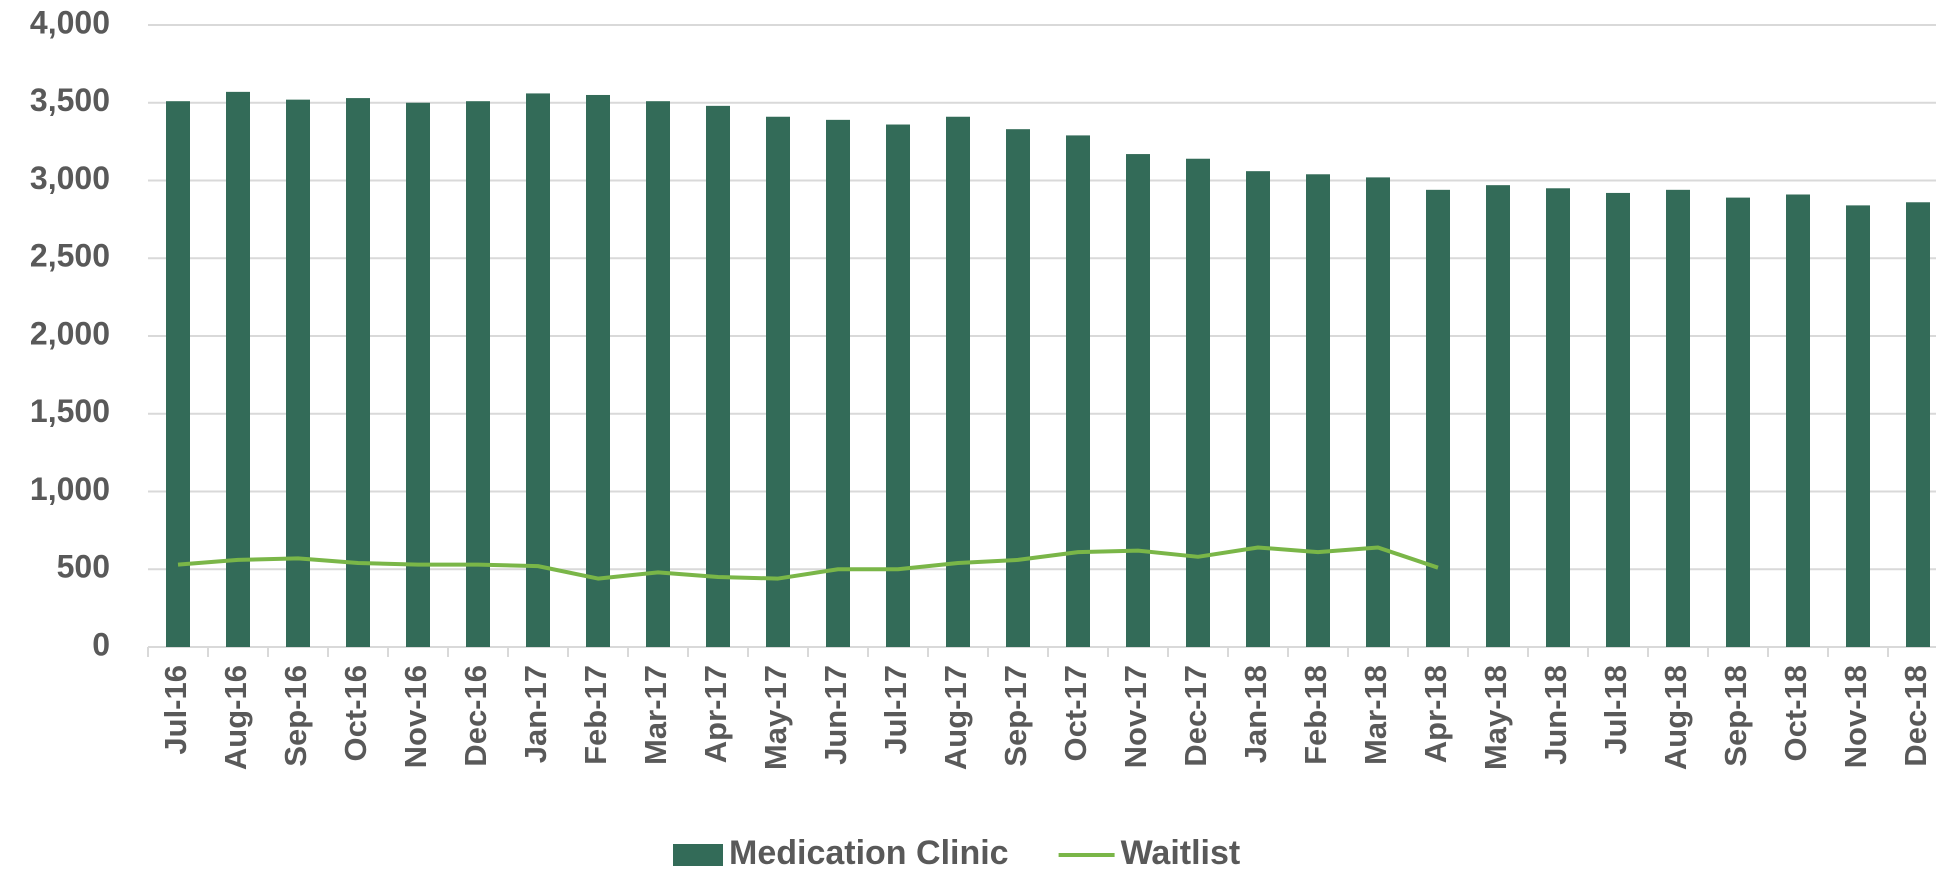 Image resolution: width=1936 pixels, height=872 pixels. What do you see at coordinates (175, 710) in the screenshot?
I see `x-tick-label: Jul-16` at bounding box center [175, 710].